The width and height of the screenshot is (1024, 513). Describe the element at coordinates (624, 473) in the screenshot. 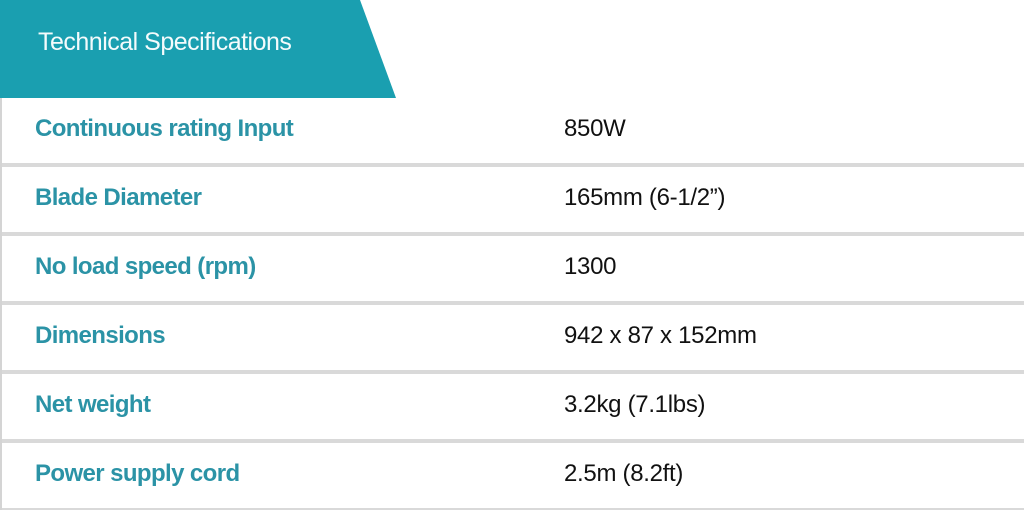

I see `spec-value: 2.5m (8.2ft)` at that location.